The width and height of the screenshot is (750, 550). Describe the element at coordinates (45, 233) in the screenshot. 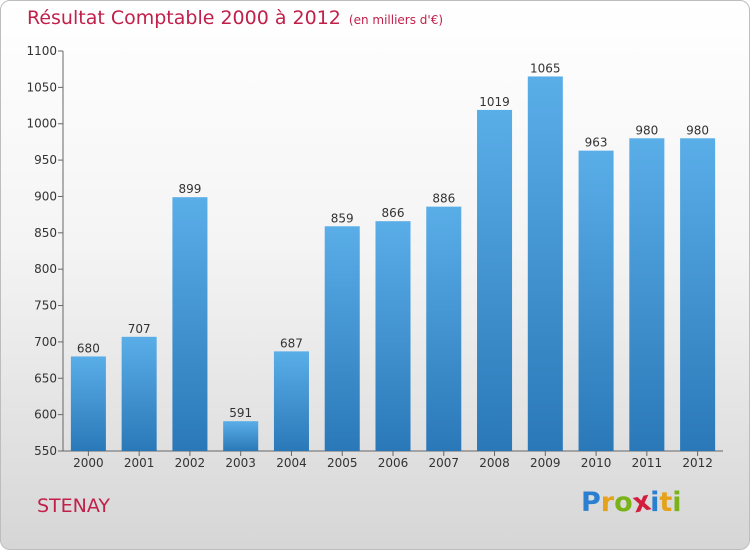

I see `y-tick-label: 850` at that location.